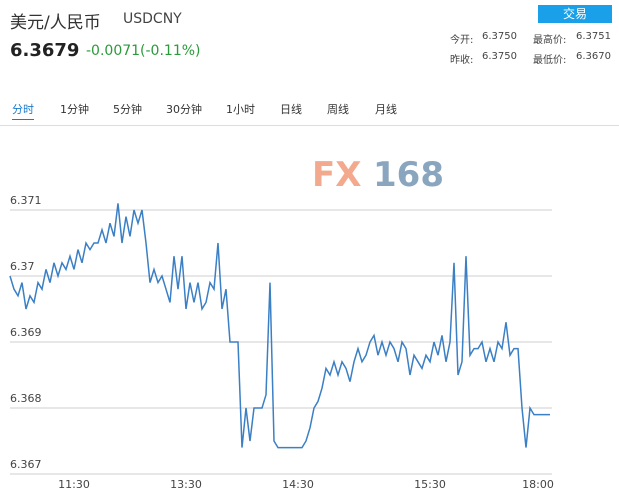  What do you see at coordinates (338, 109) in the screenshot?
I see `tab: 周线` at bounding box center [338, 109].